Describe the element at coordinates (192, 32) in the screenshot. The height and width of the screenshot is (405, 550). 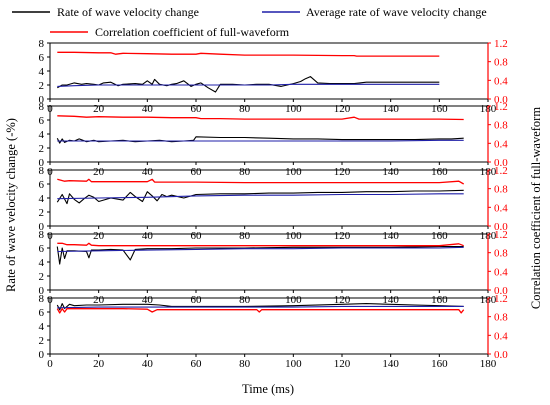
I see `legend-label-correlation: Correlation coefficient of full-waveform` at that location.